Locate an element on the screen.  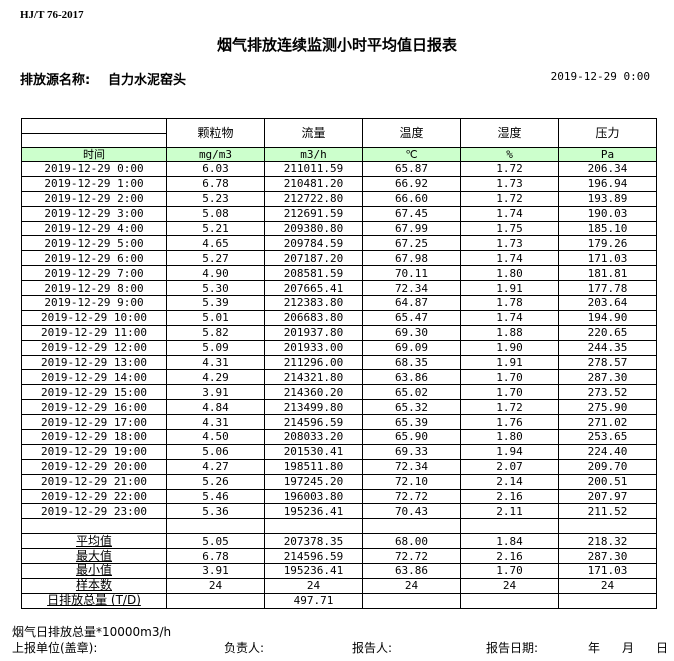
footer-note: 烟气日排放总量*10000m3/h is located at coordinates (92, 632).